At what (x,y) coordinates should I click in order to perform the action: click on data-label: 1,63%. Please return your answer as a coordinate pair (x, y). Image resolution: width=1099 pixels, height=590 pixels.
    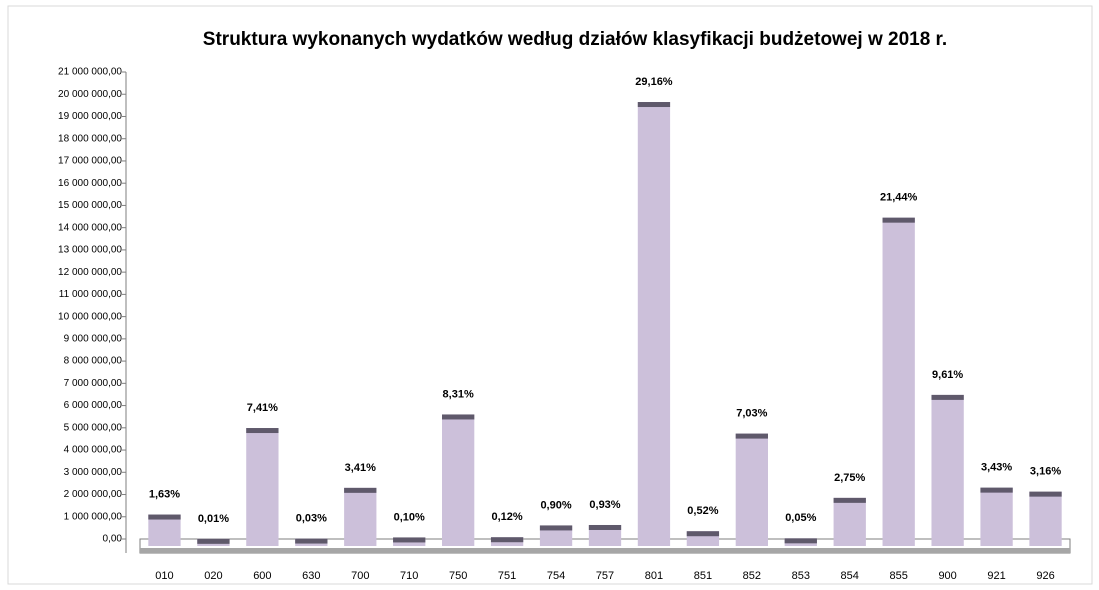
    Looking at the image, I should click on (164, 494).